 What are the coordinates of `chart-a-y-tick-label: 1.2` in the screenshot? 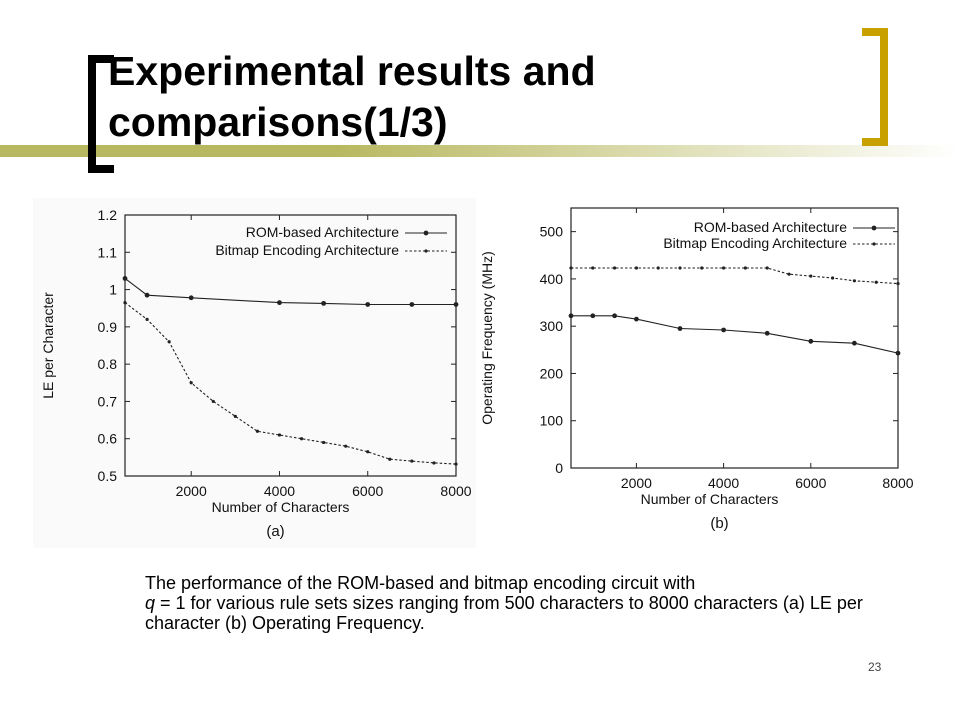 It's located at (108, 215).